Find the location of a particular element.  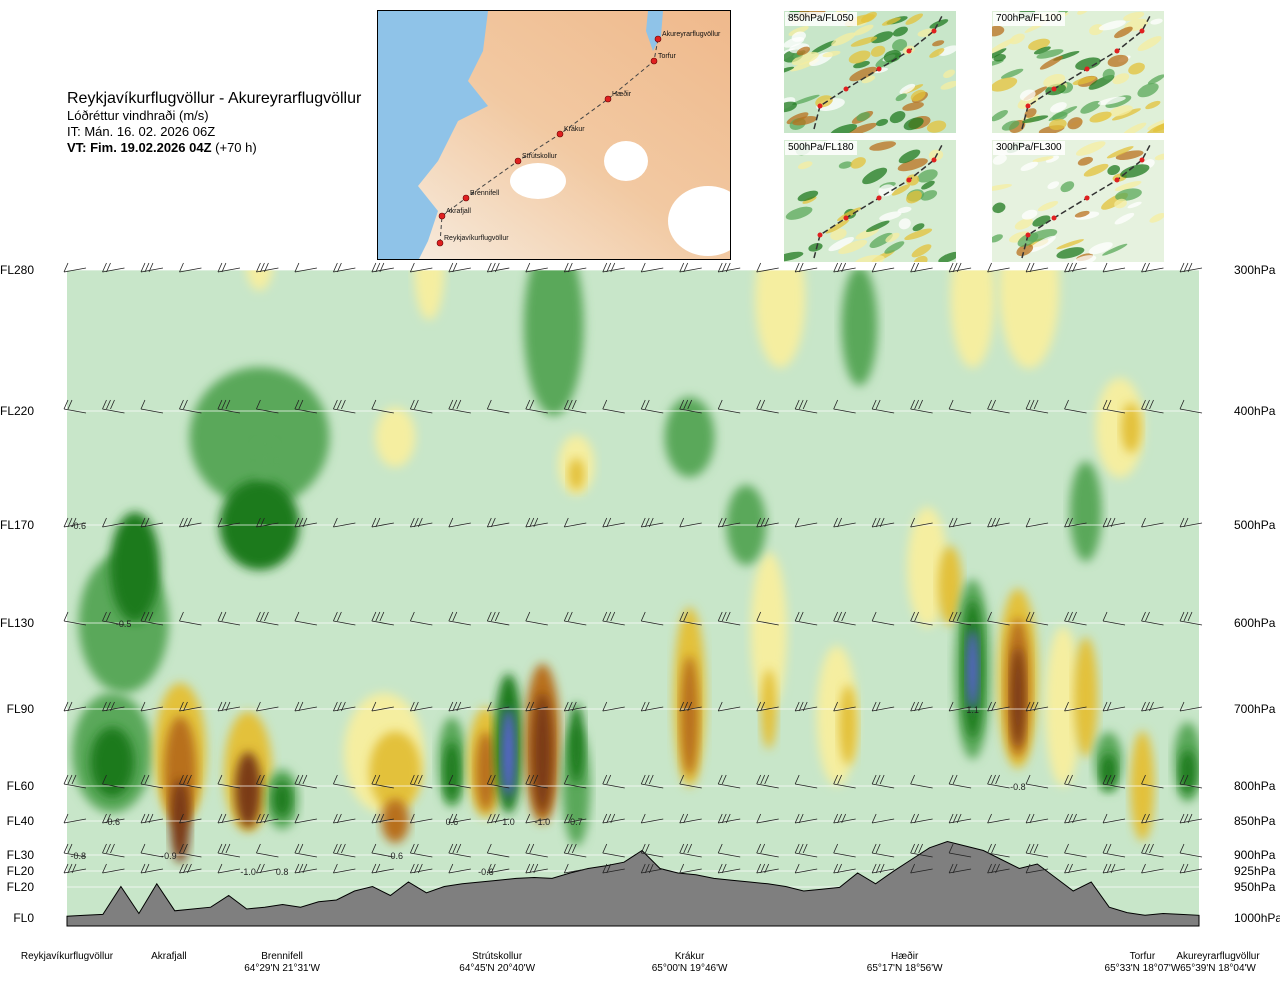

value-label: 0.8 is located at coordinates (282, 872).